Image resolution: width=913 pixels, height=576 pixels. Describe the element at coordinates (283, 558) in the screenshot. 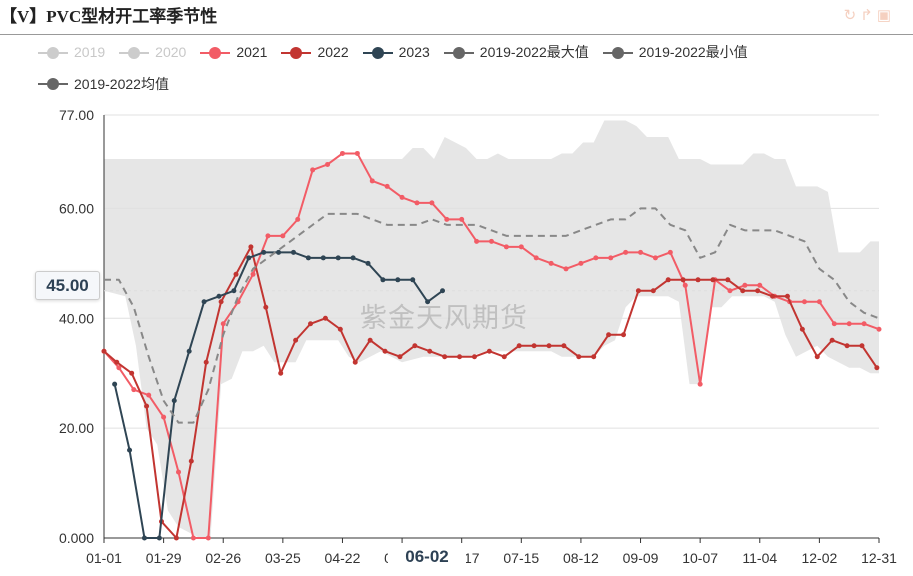

I see `x-tick-label: 03-25` at that location.